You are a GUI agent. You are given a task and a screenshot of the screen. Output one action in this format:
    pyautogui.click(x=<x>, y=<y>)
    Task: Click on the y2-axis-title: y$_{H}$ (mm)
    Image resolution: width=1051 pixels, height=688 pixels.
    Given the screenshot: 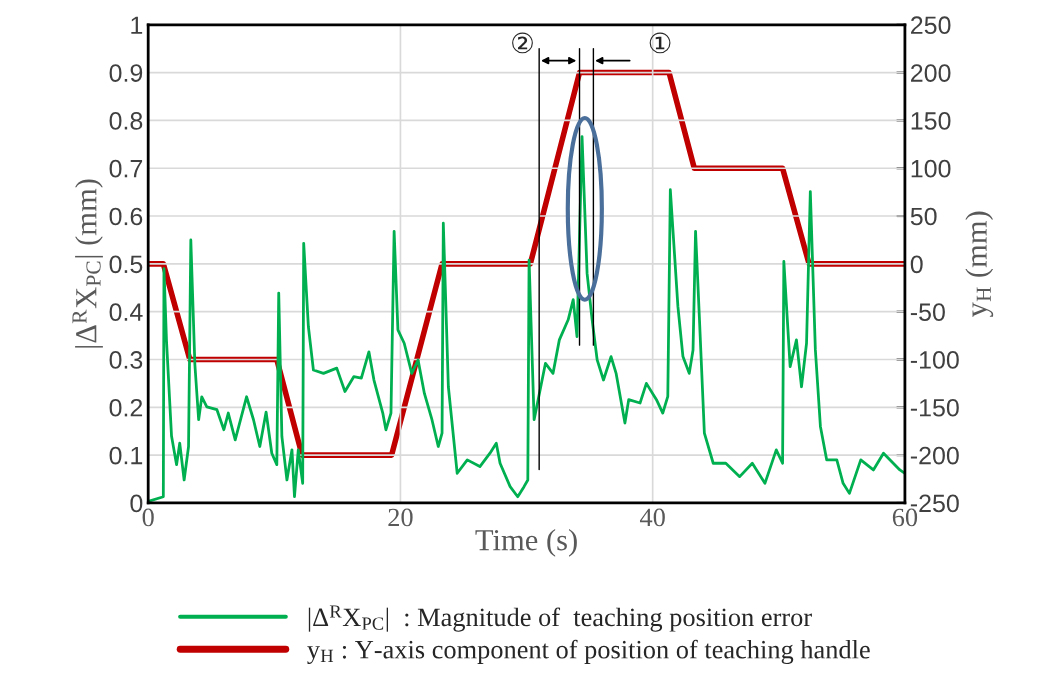 What is the action you would take?
    pyautogui.click(x=979, y=264)
    